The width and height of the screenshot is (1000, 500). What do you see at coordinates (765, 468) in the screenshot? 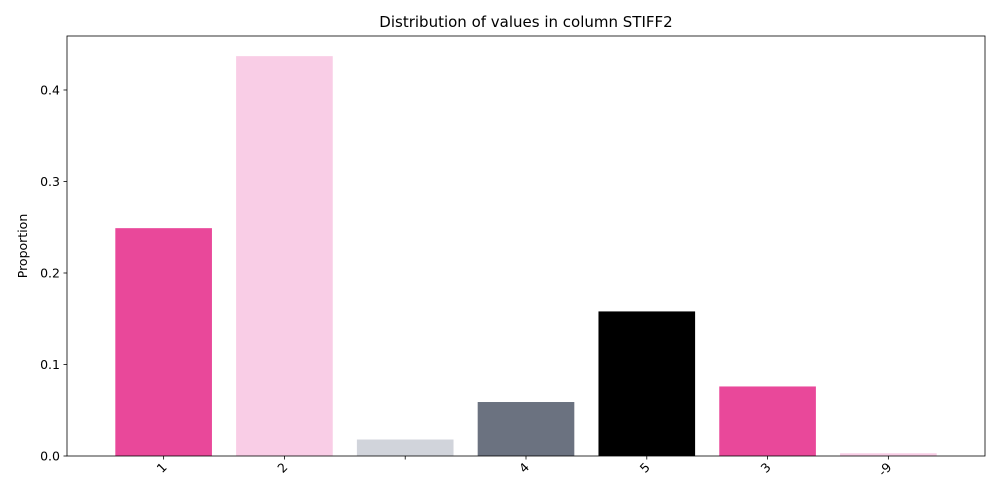
I see `x-tick-label: 3` at bounding box center [765, 468].